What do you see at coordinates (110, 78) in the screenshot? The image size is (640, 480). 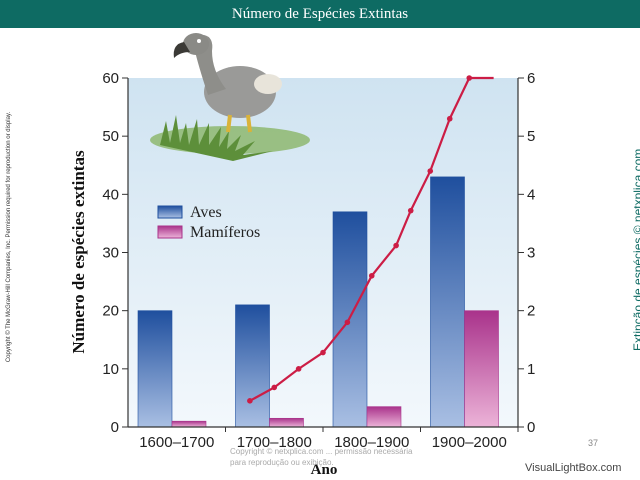 I see `left-tick-label: 60` at bounding box center [110, 78].